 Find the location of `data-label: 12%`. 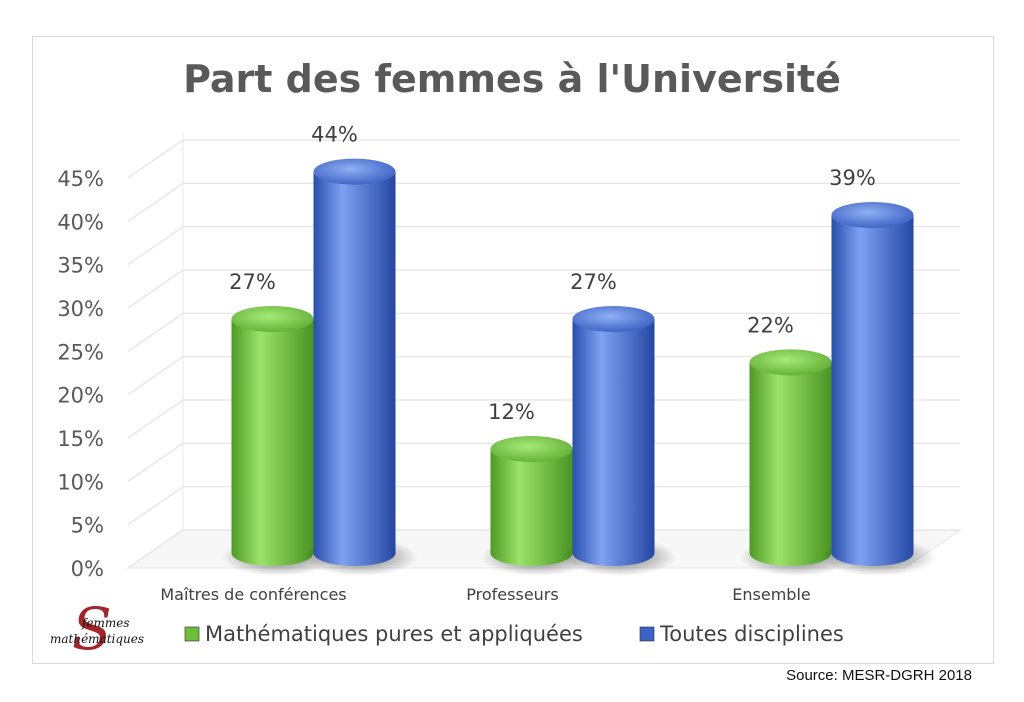

data-label: 12% is located at coordinates (511, 412).